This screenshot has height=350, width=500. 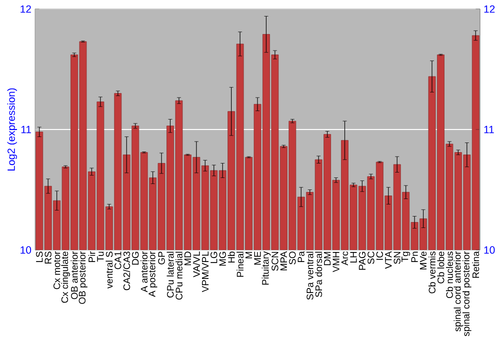 I want to click on x-tick-label: IC, so click(x=380, y=256).